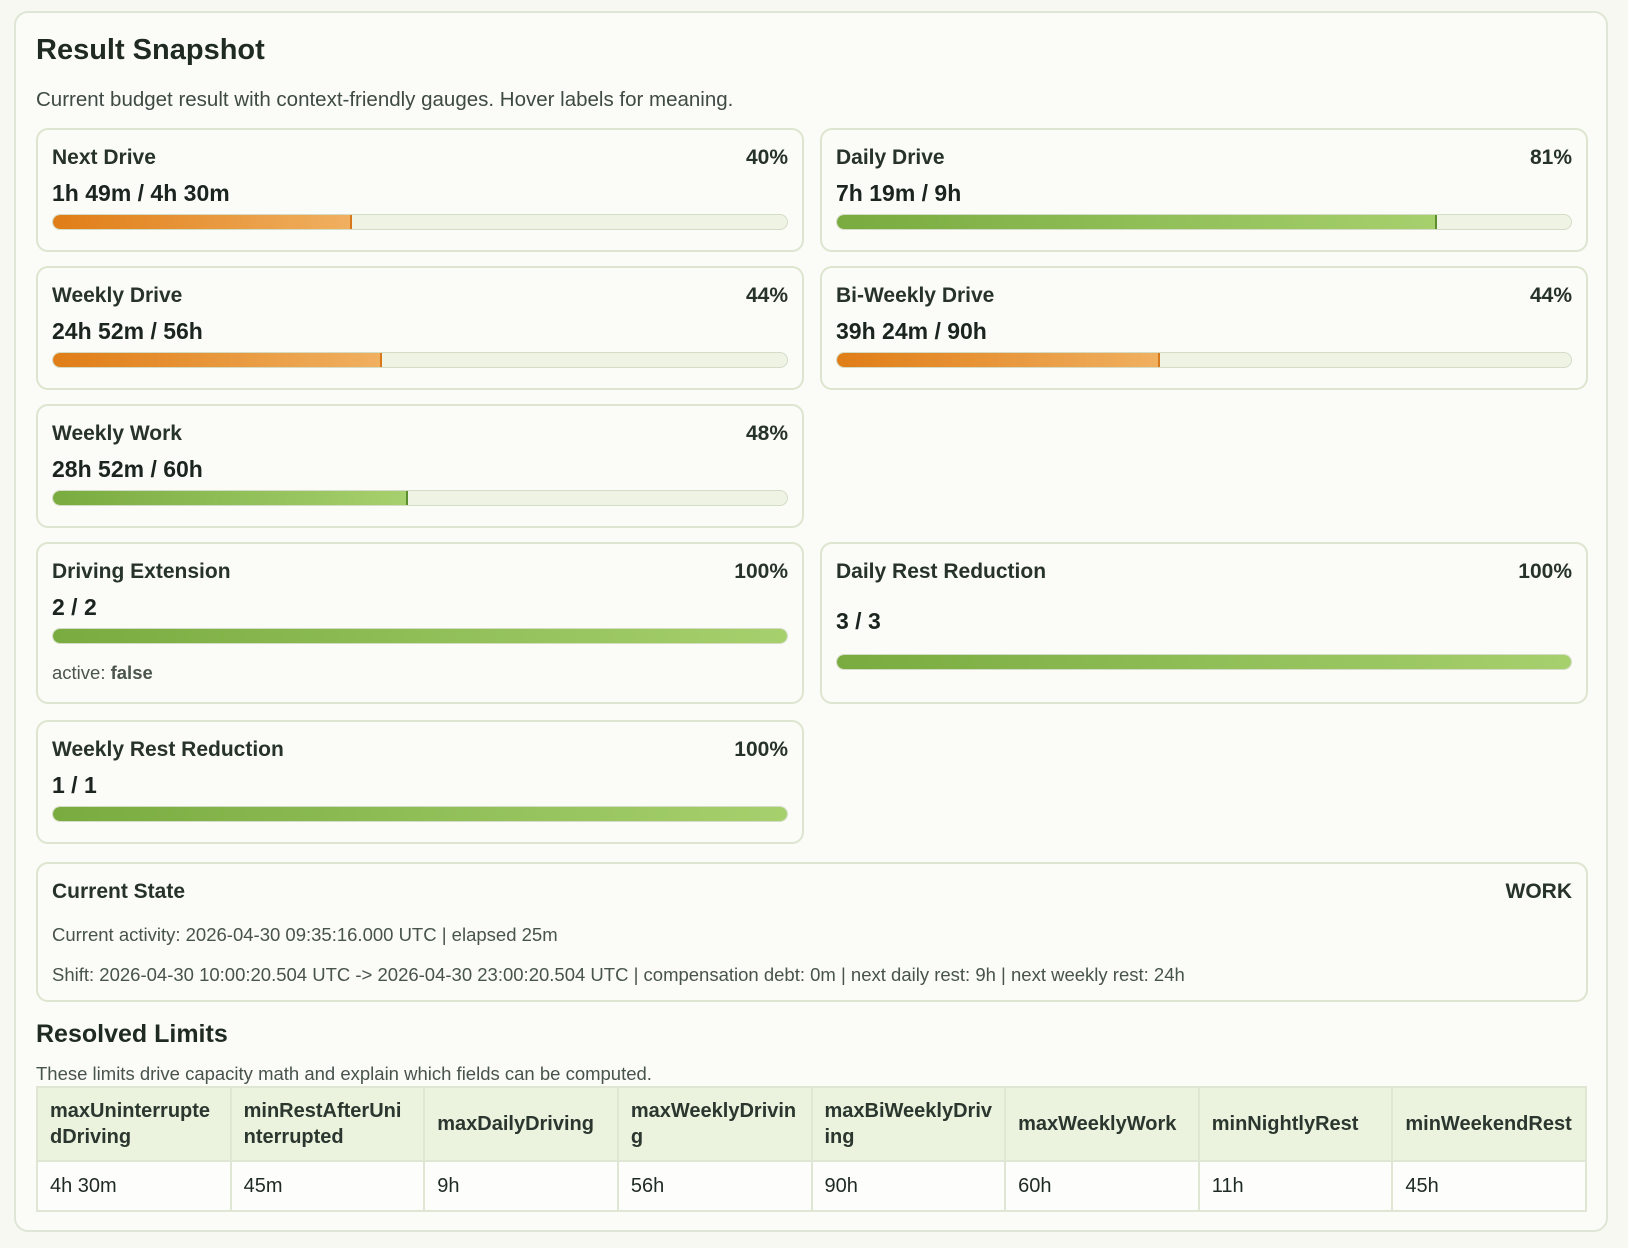 The width and height of the screenshot is (1628, 1248). Describe the element at coordinates (141, 193) in the screenshot. I see `gauge-value: 1h 49m / 4h 30m` at that location.